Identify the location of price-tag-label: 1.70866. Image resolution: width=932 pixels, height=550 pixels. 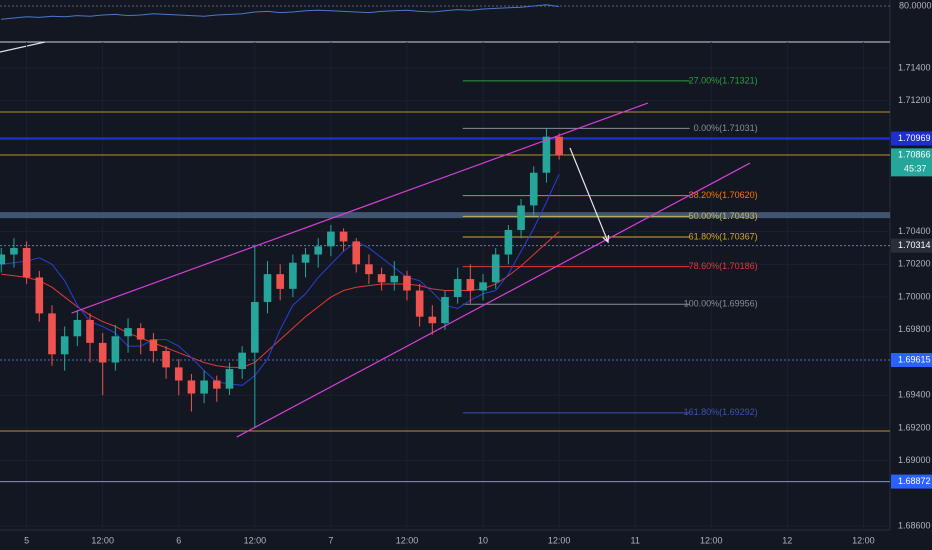
(914, 155).